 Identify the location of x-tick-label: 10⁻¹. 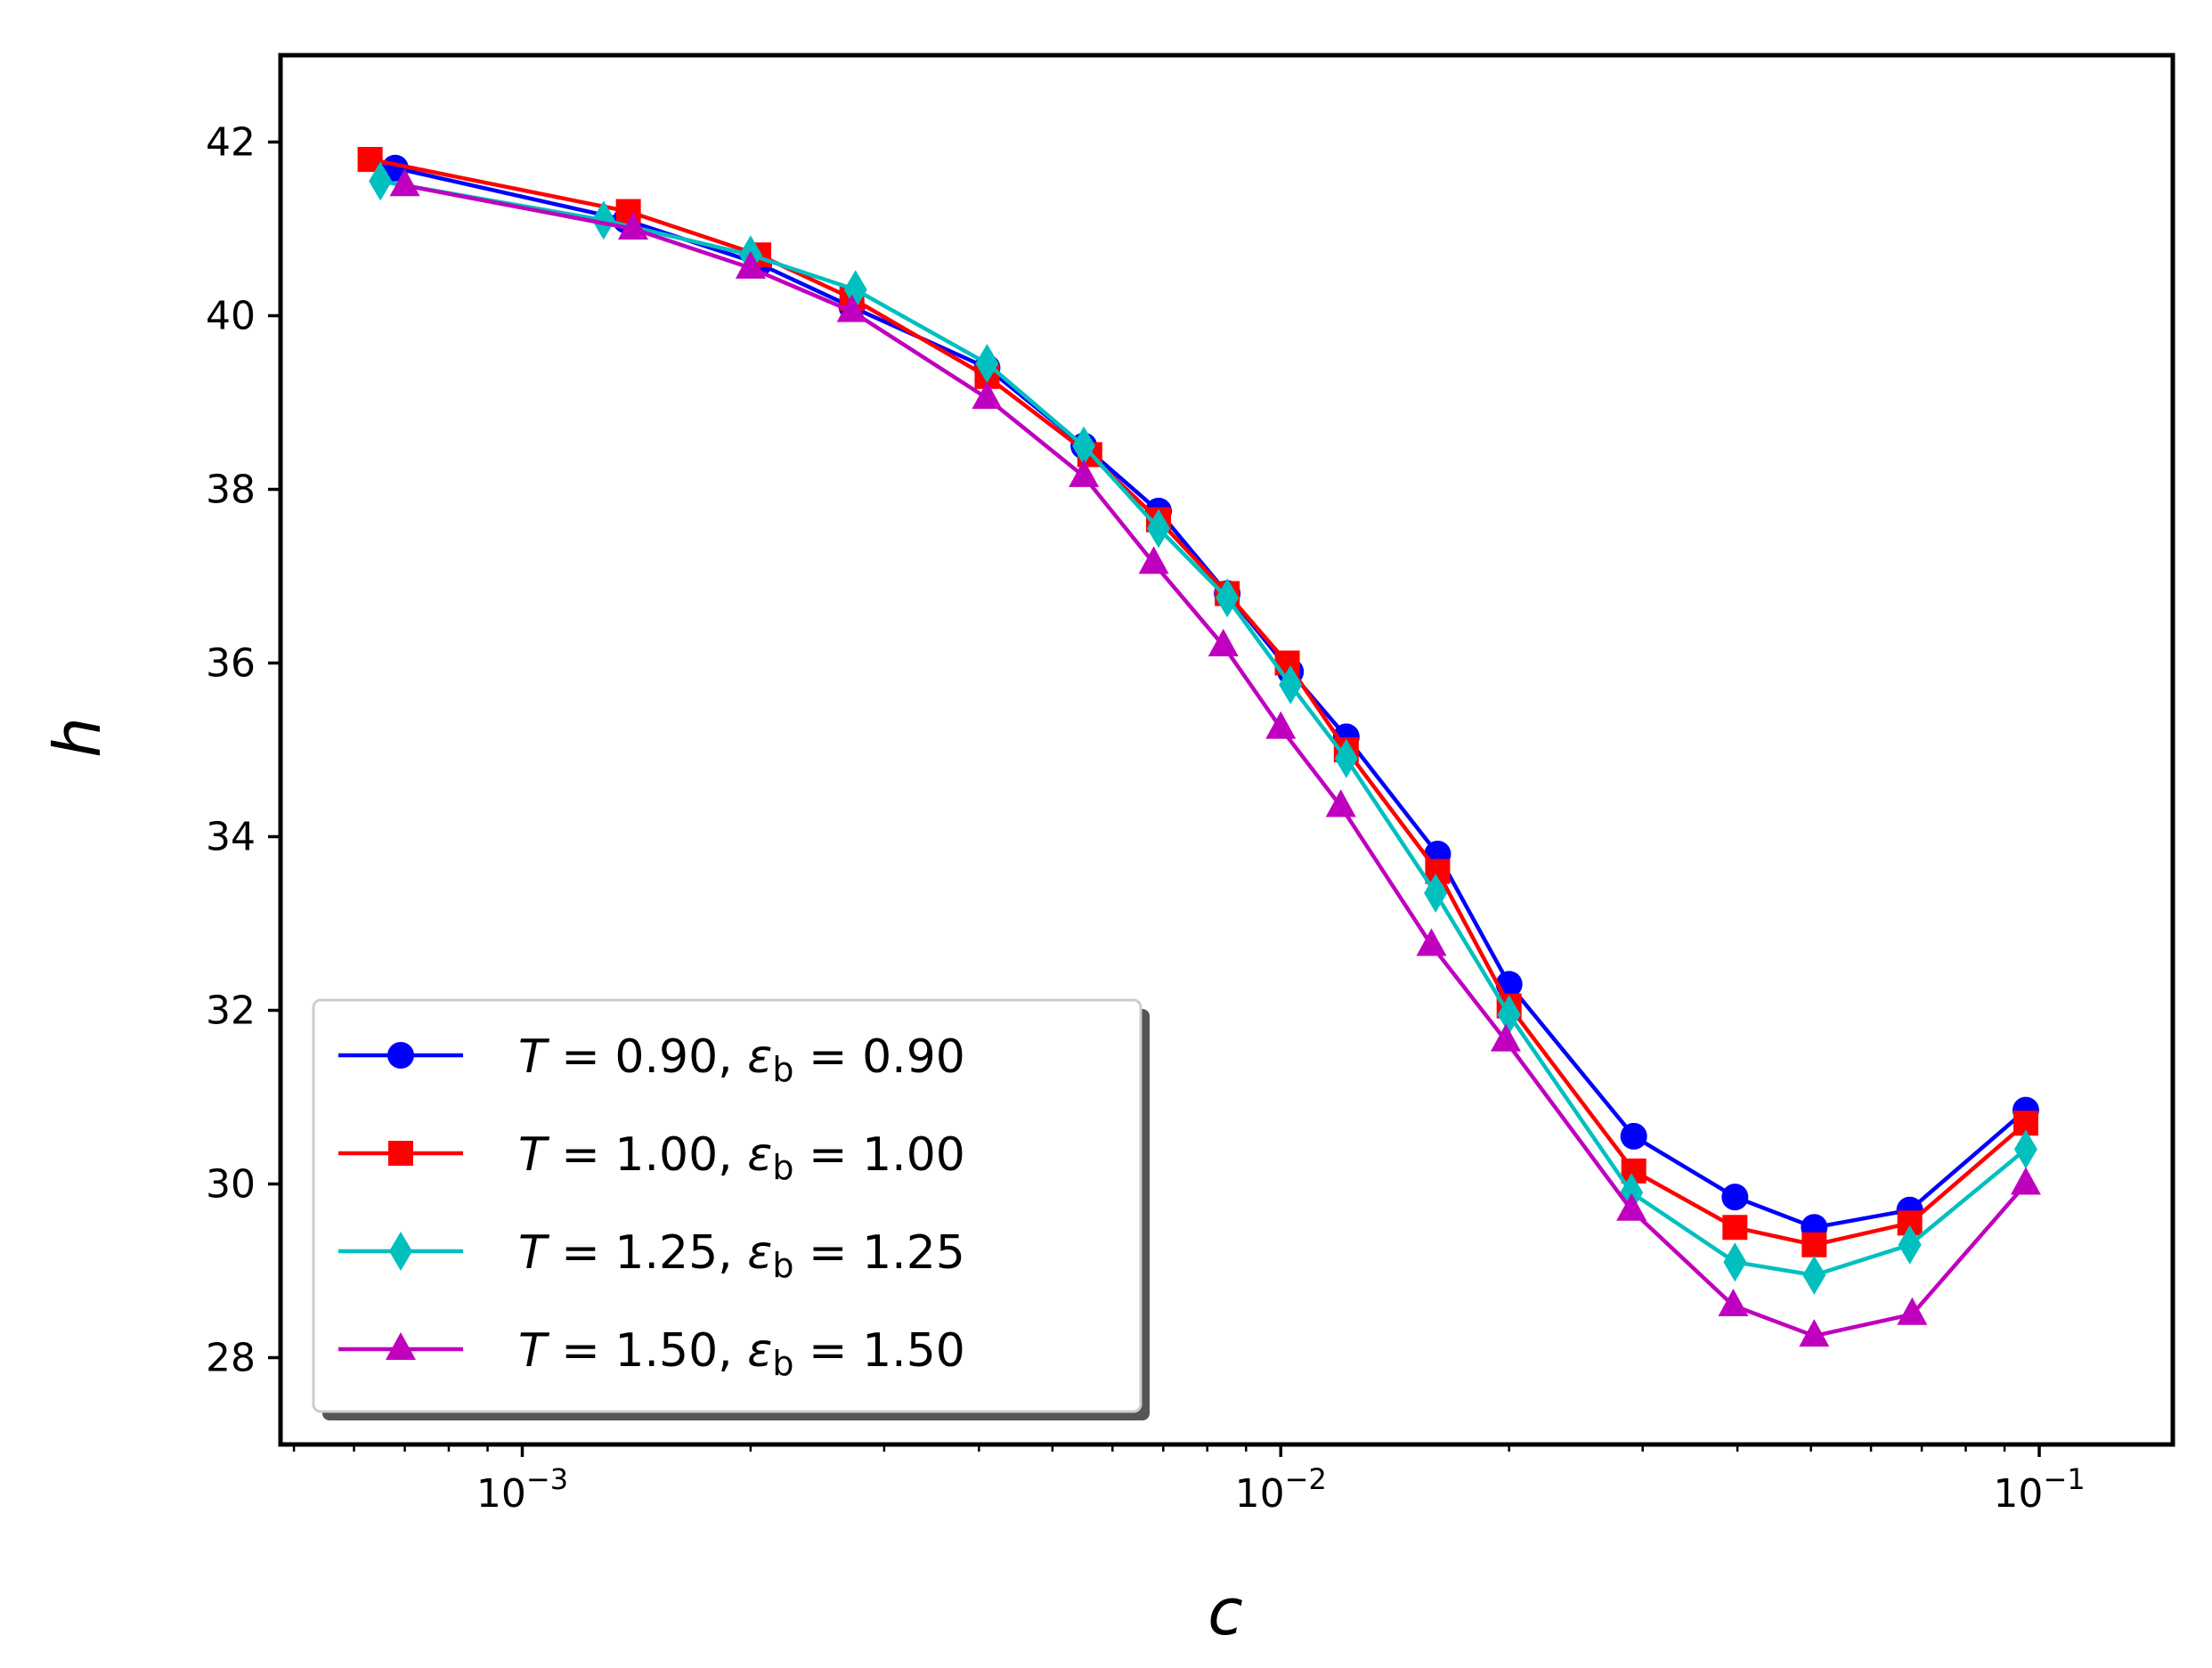
(2039, 1489).